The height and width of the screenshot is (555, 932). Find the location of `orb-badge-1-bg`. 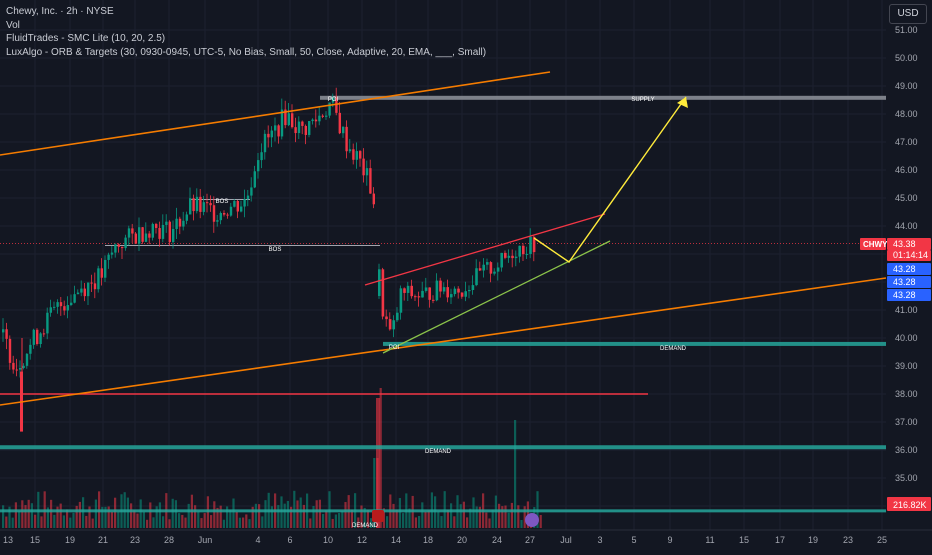

orb-badge-1-bg is located at coordinates (909, 269).